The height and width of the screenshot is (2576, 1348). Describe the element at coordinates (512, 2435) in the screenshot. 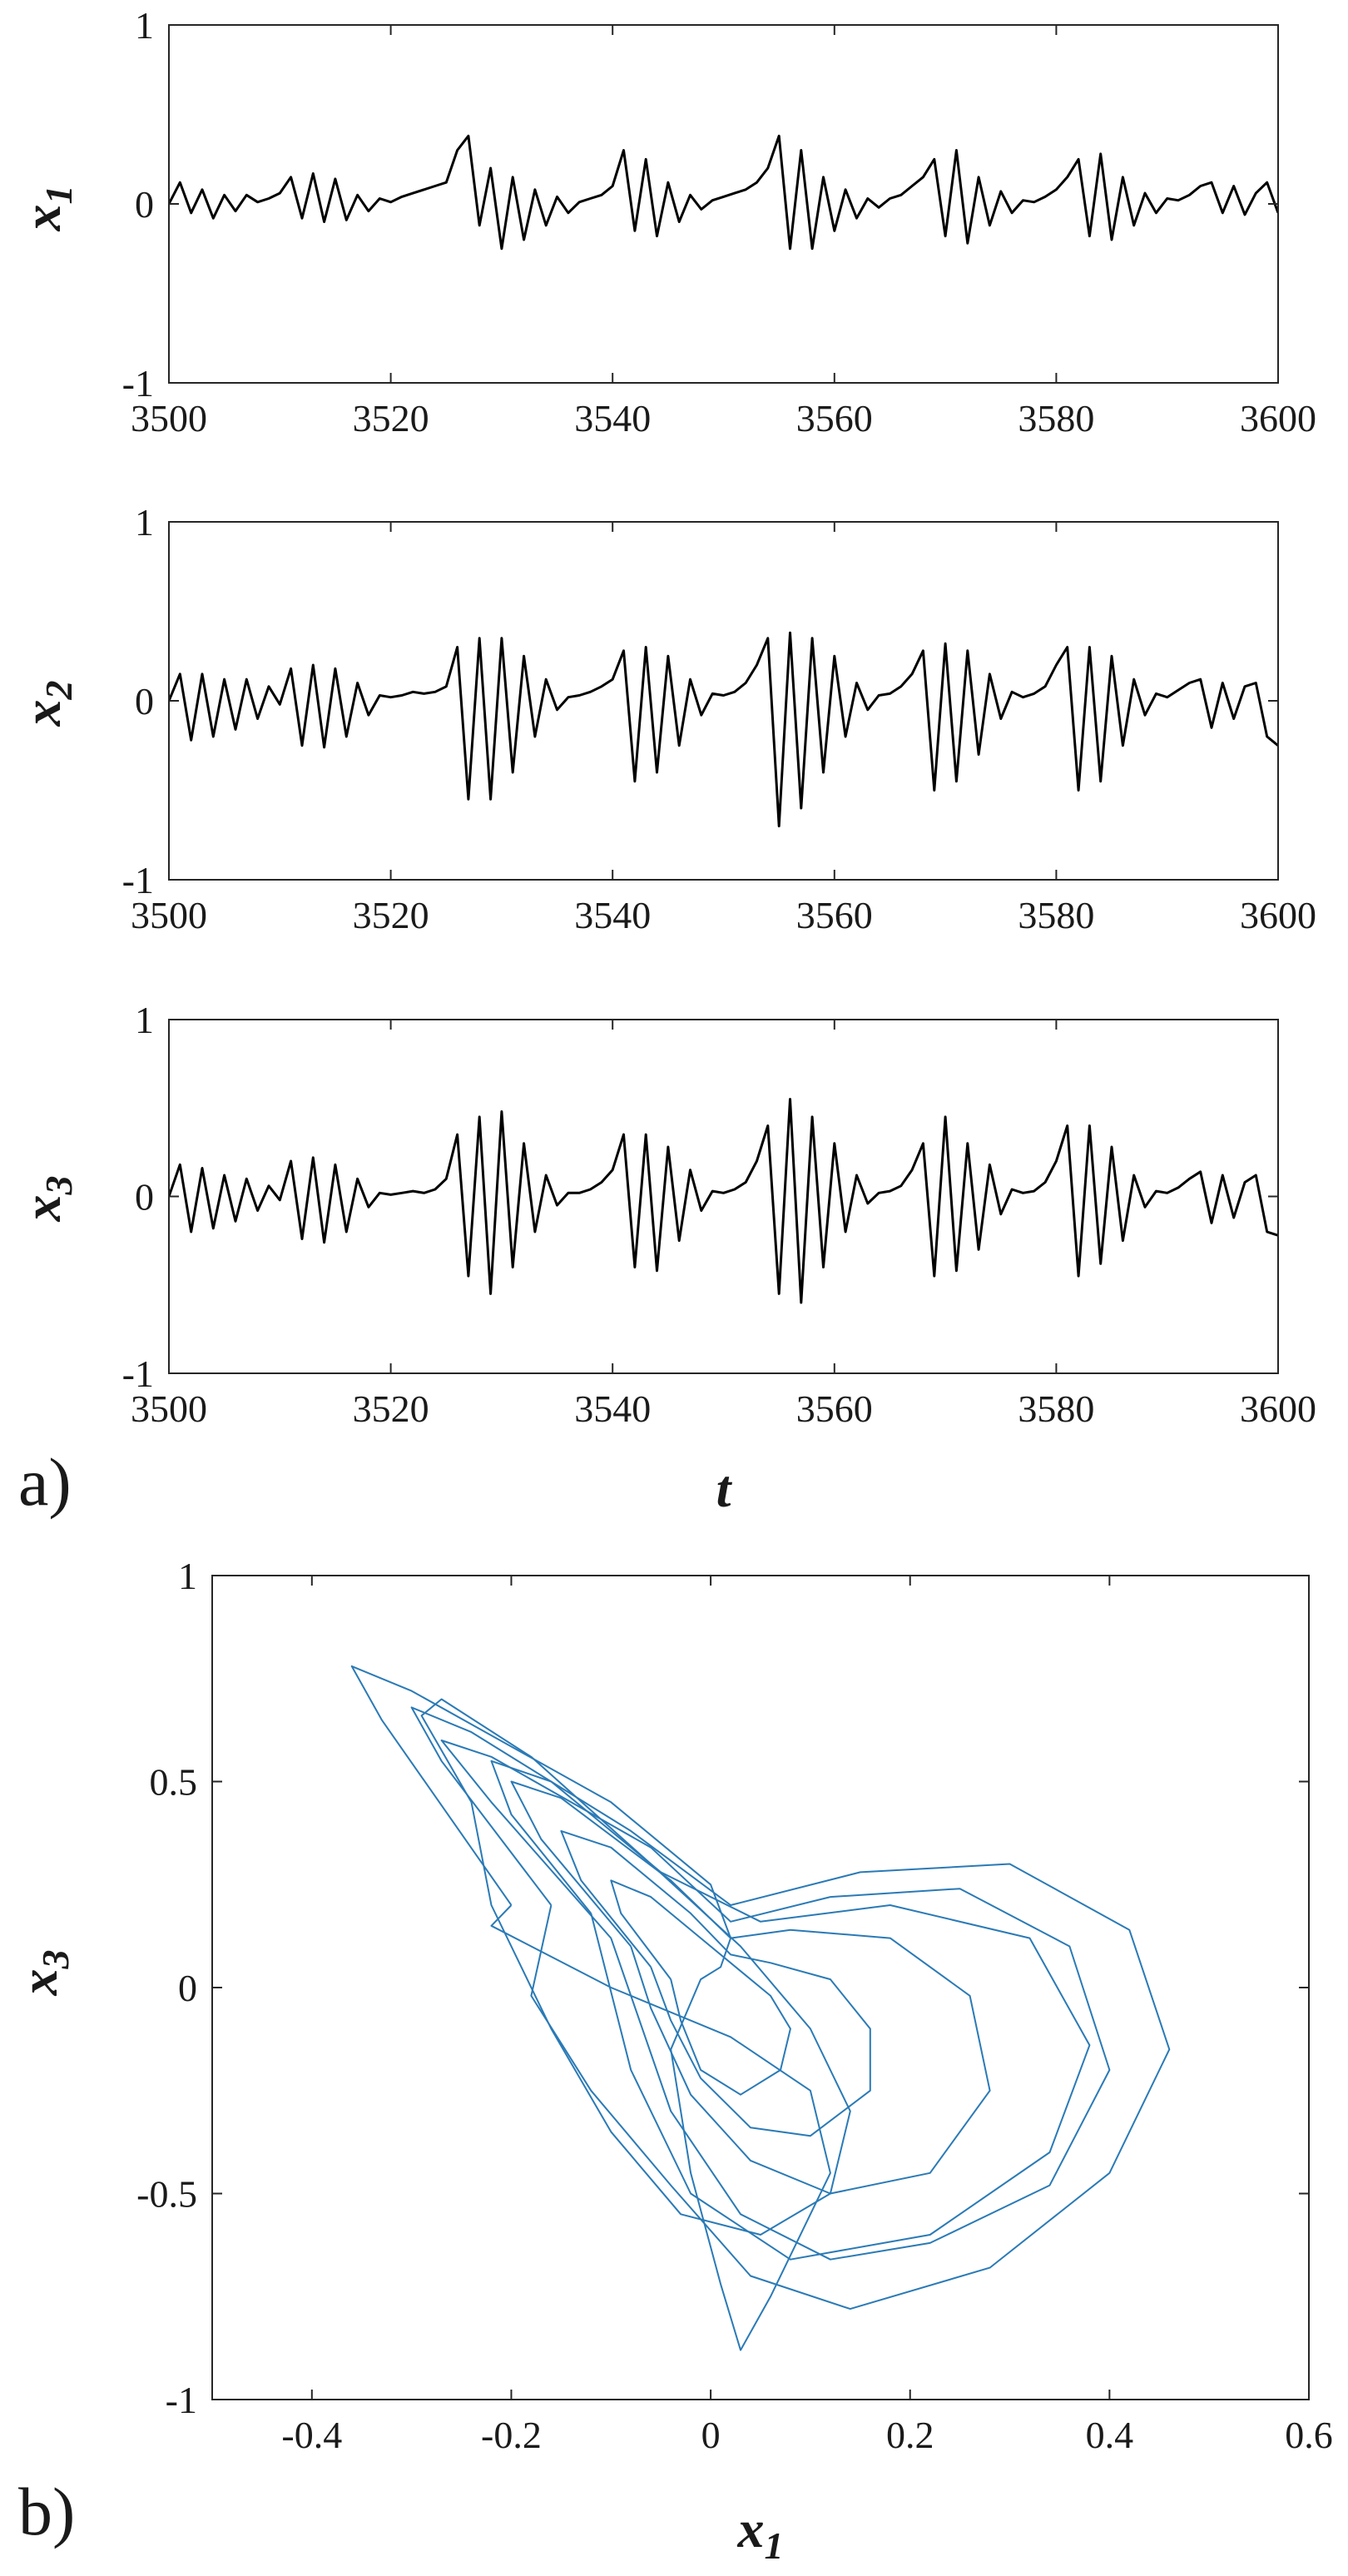

I see `x-tick-label: -0.2` at that location.